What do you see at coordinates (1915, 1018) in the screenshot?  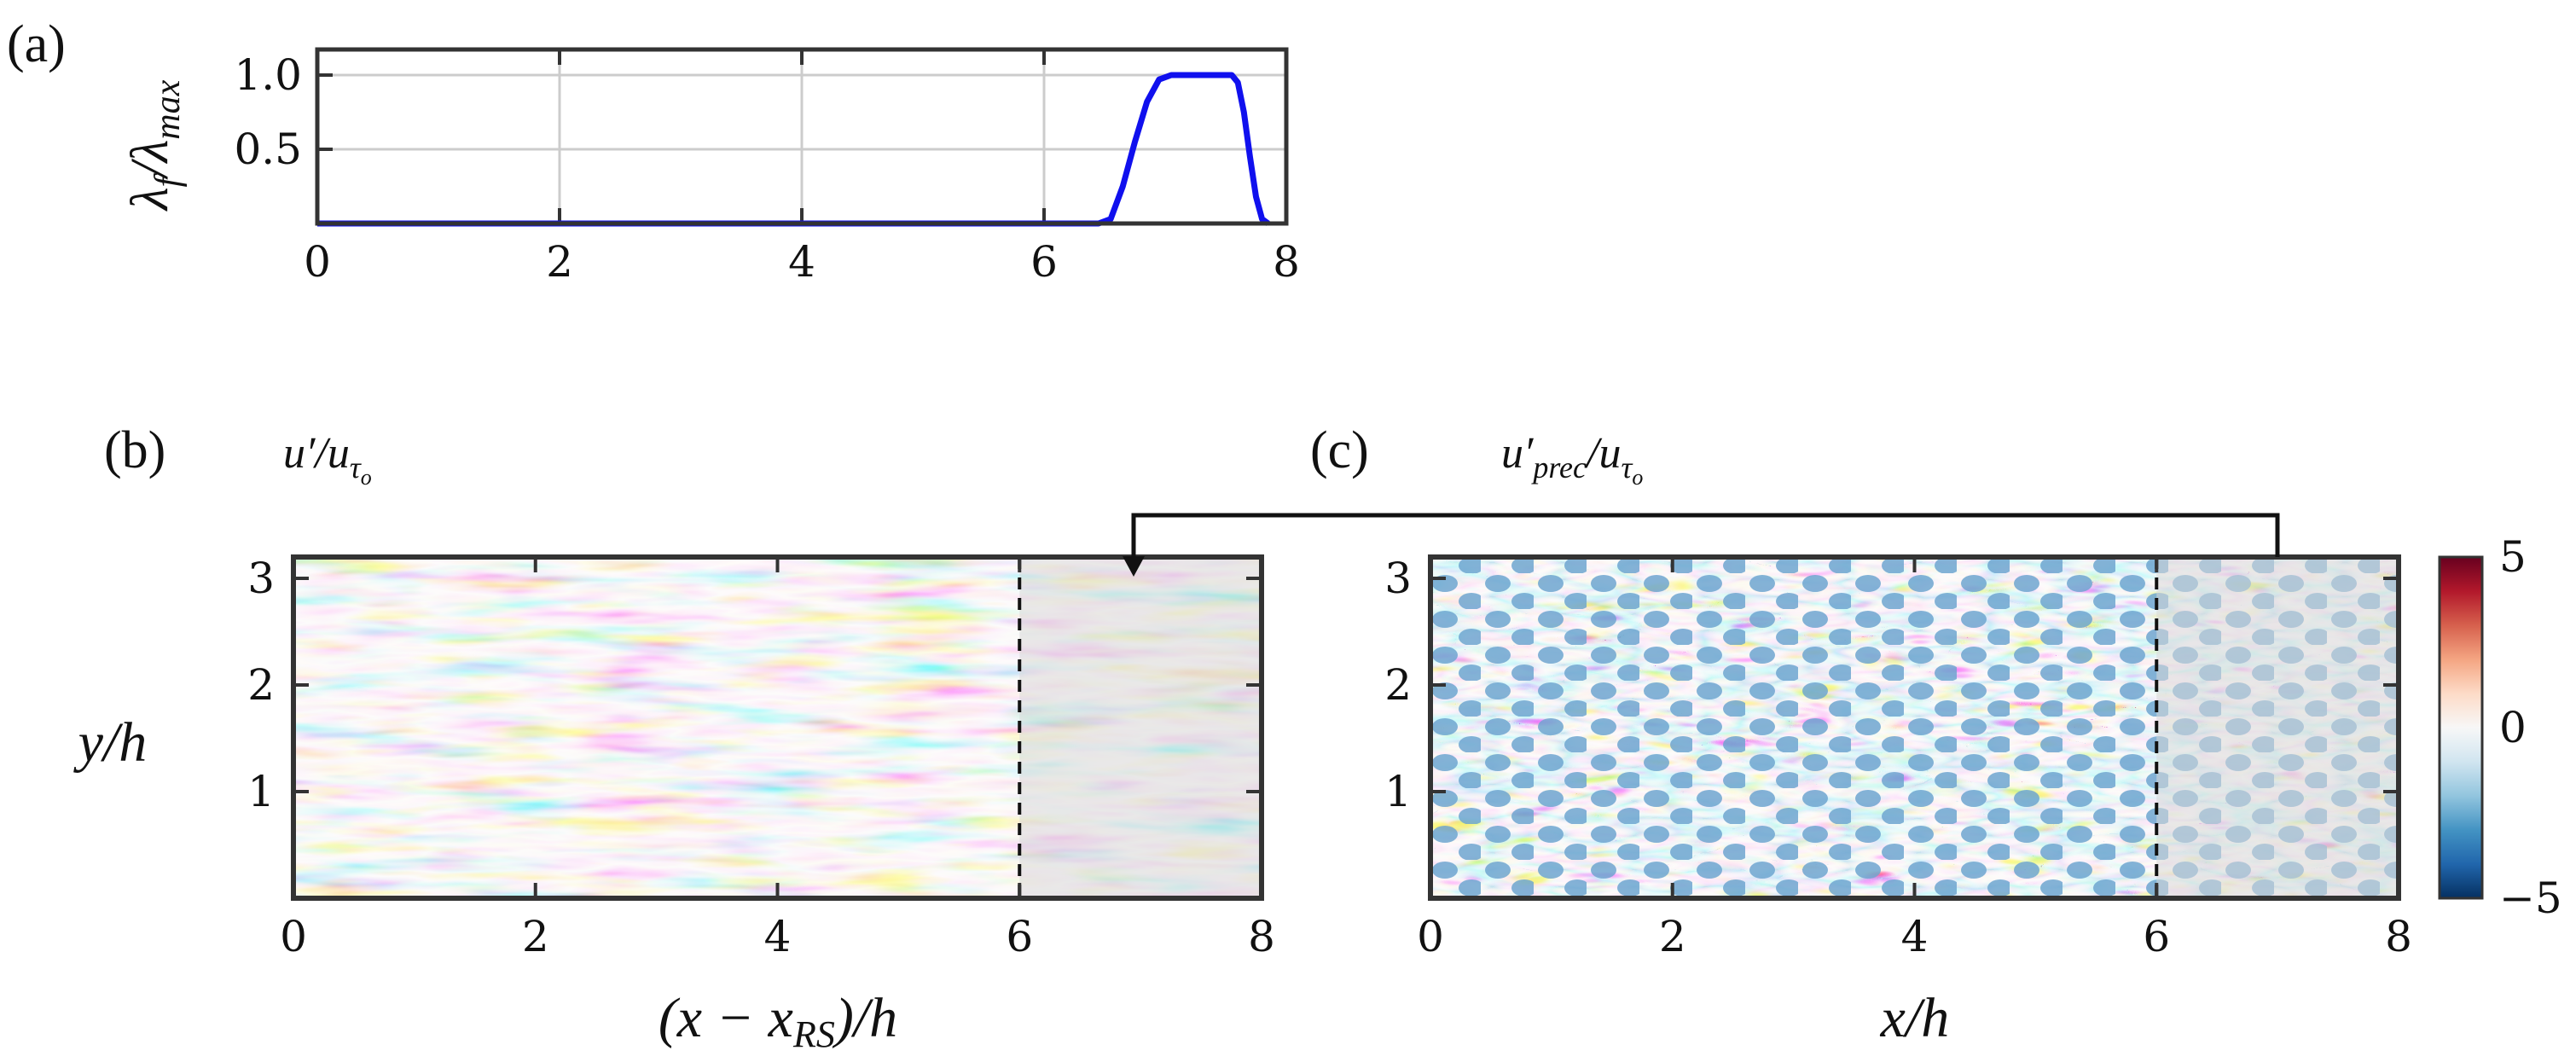 I see `panel-c-xlabel: x/h` at bounding box center [1915, 1018].